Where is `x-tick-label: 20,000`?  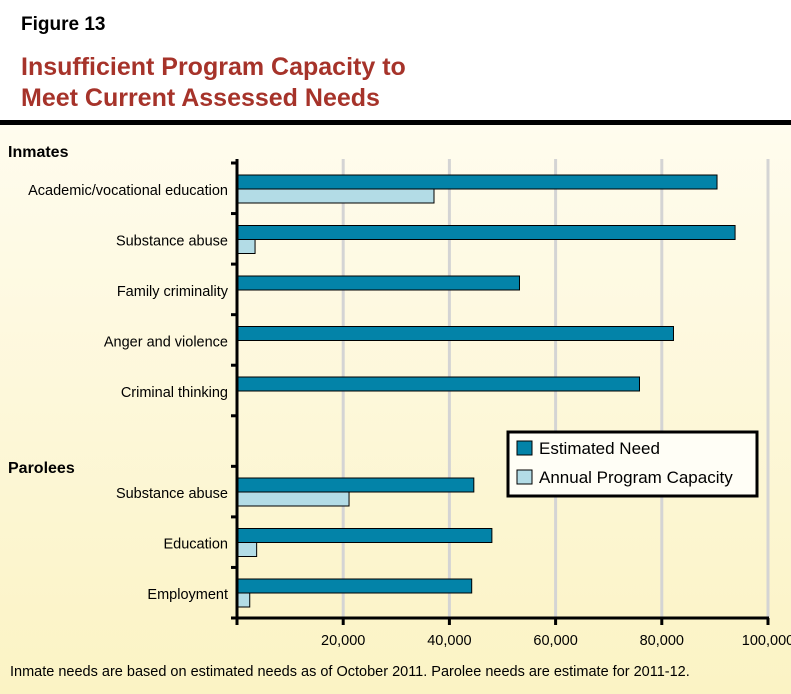
x-tick-label: 20,000 is located at coordinates (343, 641).